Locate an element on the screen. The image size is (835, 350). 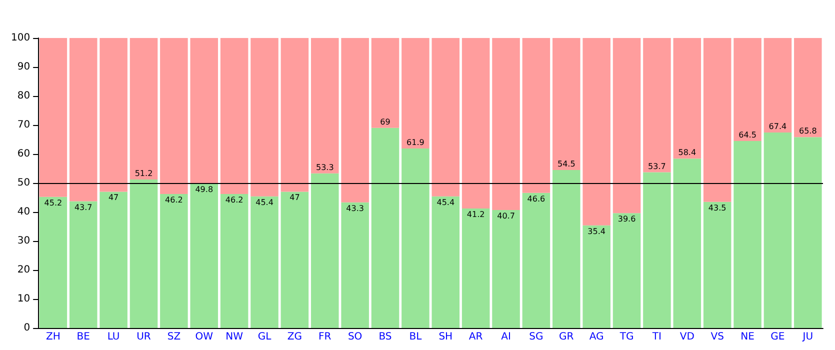
x-tick-label: TG is located at coordinates (626, 337).